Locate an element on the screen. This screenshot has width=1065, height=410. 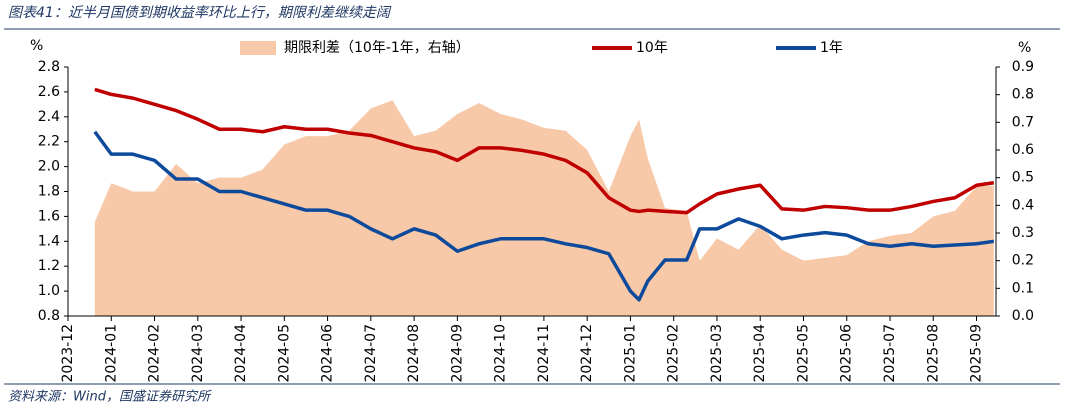
y-tick-label: 2.8 is located at coordinates (49, 67).